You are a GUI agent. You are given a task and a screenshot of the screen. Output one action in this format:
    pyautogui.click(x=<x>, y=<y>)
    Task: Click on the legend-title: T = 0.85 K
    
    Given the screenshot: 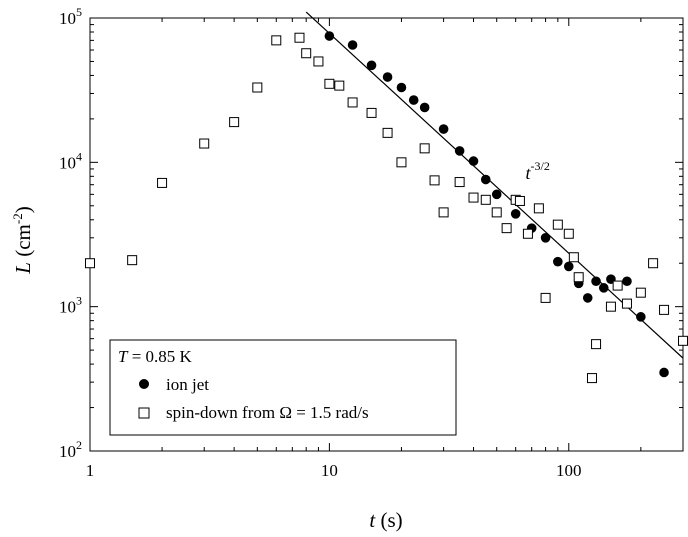 What is the action you would take?
    pyautogui.click(x=155, y=356)
    